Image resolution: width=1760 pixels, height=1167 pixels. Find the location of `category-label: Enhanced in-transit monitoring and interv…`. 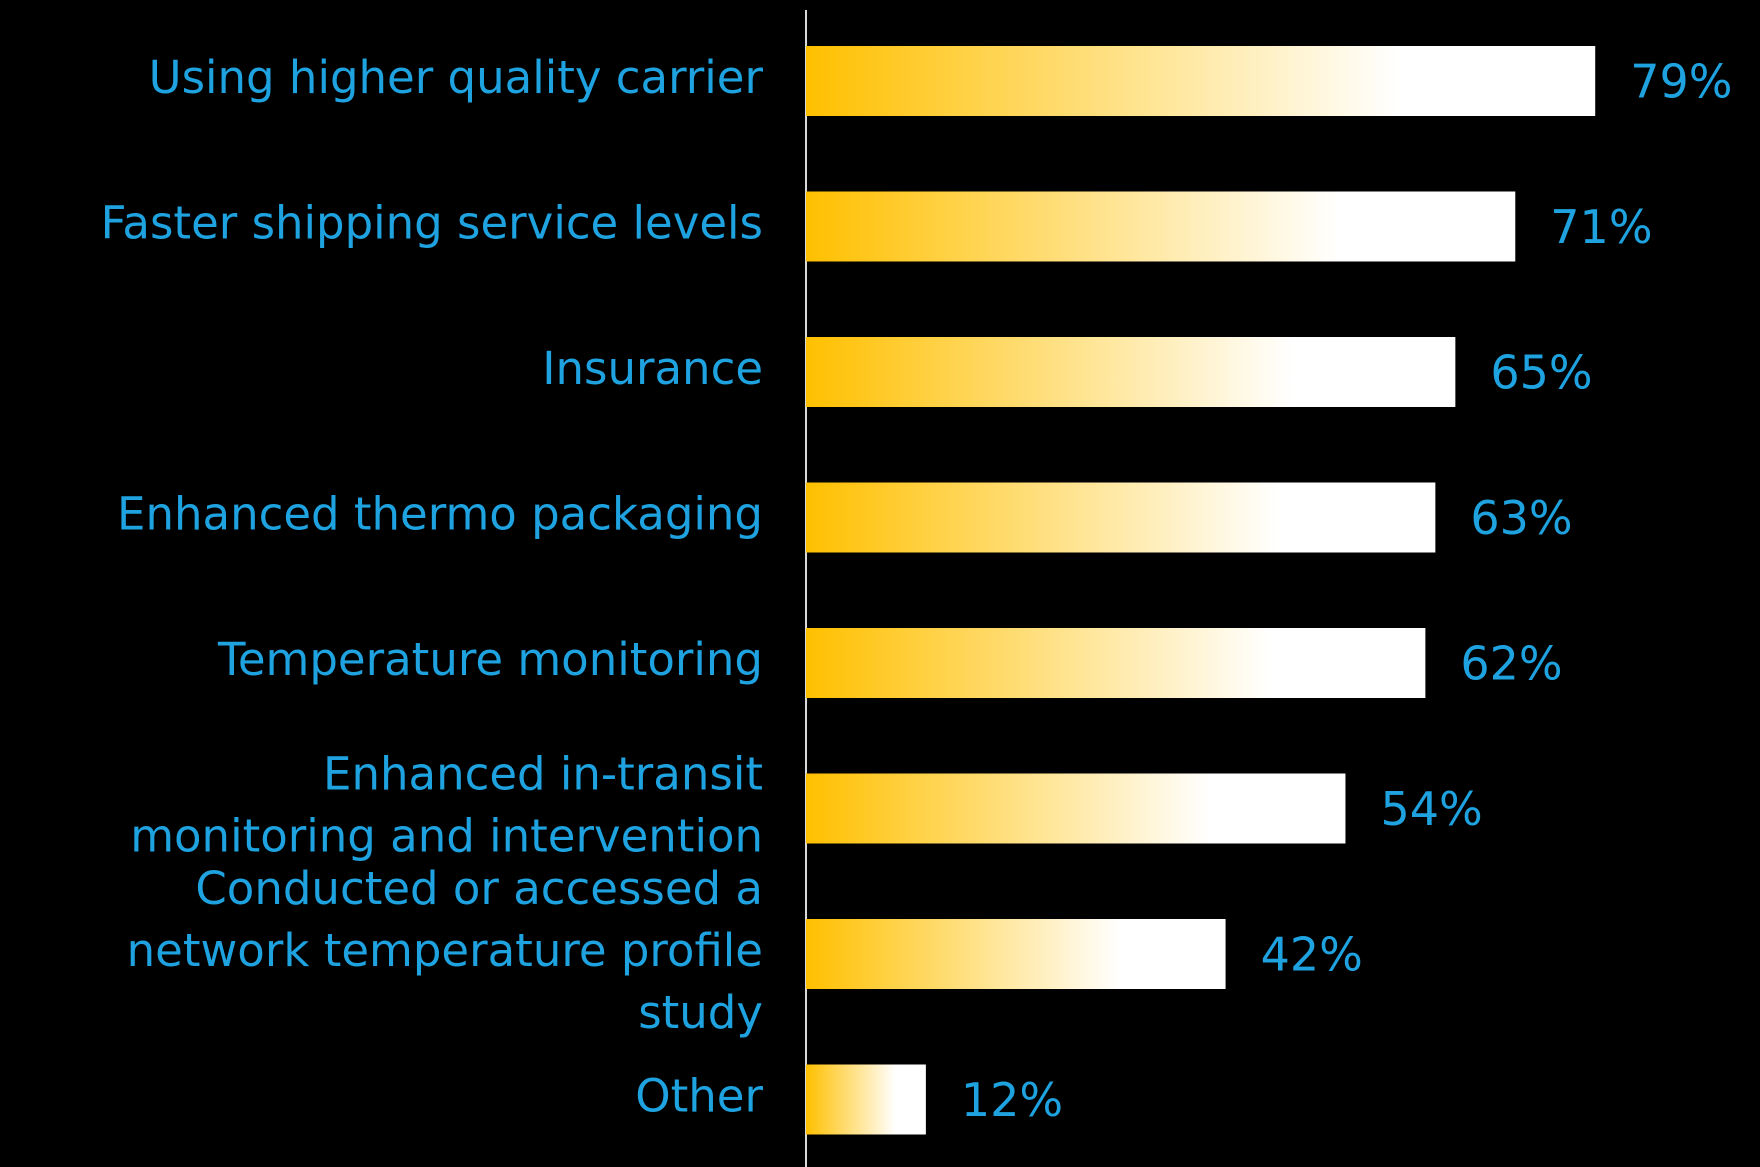

category-label: Enhanced in-transit monitoring and interv… is located at coordinates (446, 805).